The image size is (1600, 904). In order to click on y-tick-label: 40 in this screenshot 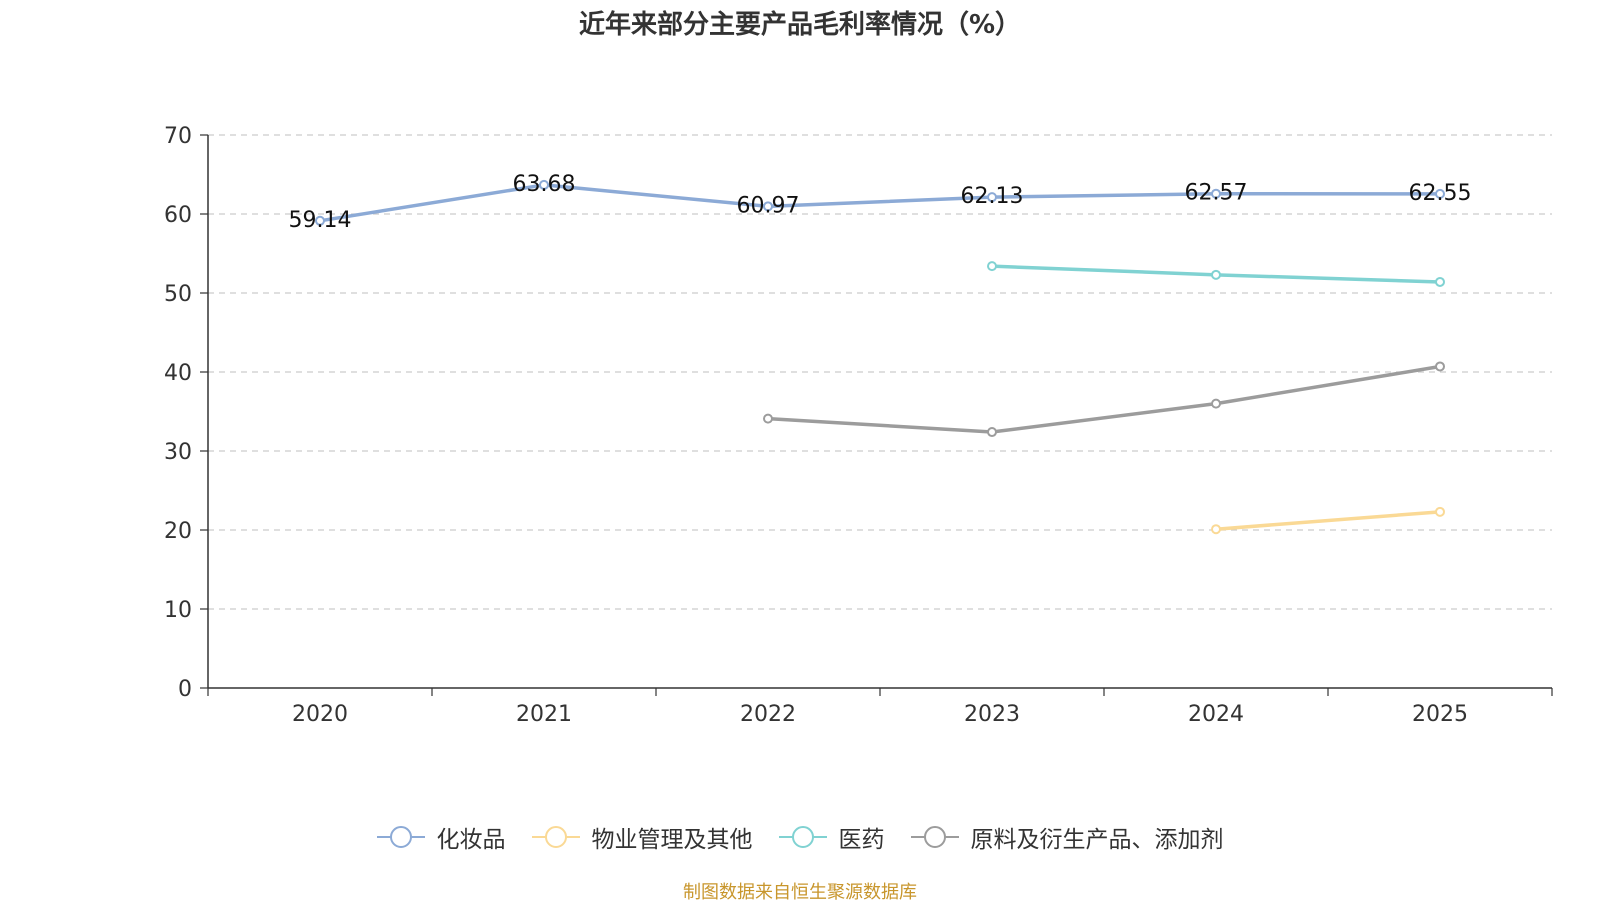, I will do `click(178, 373)`.